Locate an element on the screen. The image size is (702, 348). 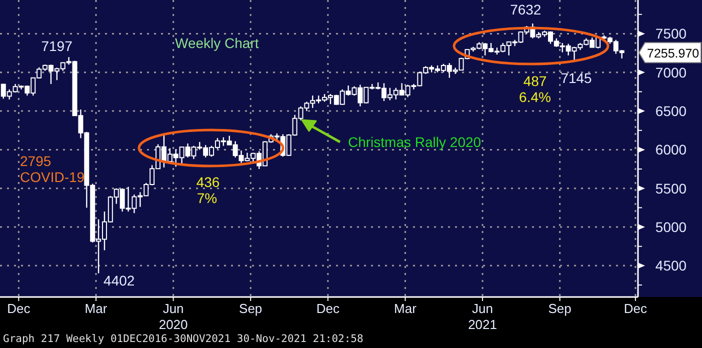
annotation: 7255.970 is located at coordinates (673, 53).